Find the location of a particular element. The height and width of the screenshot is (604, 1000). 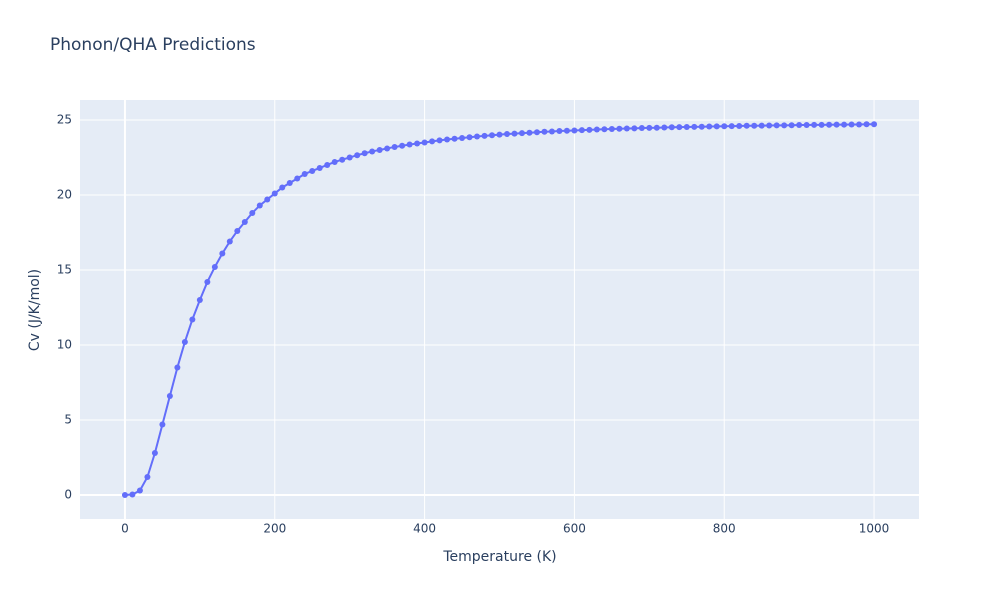

x-axis-title: Temperature (K) is located at coordinates (499, 557).